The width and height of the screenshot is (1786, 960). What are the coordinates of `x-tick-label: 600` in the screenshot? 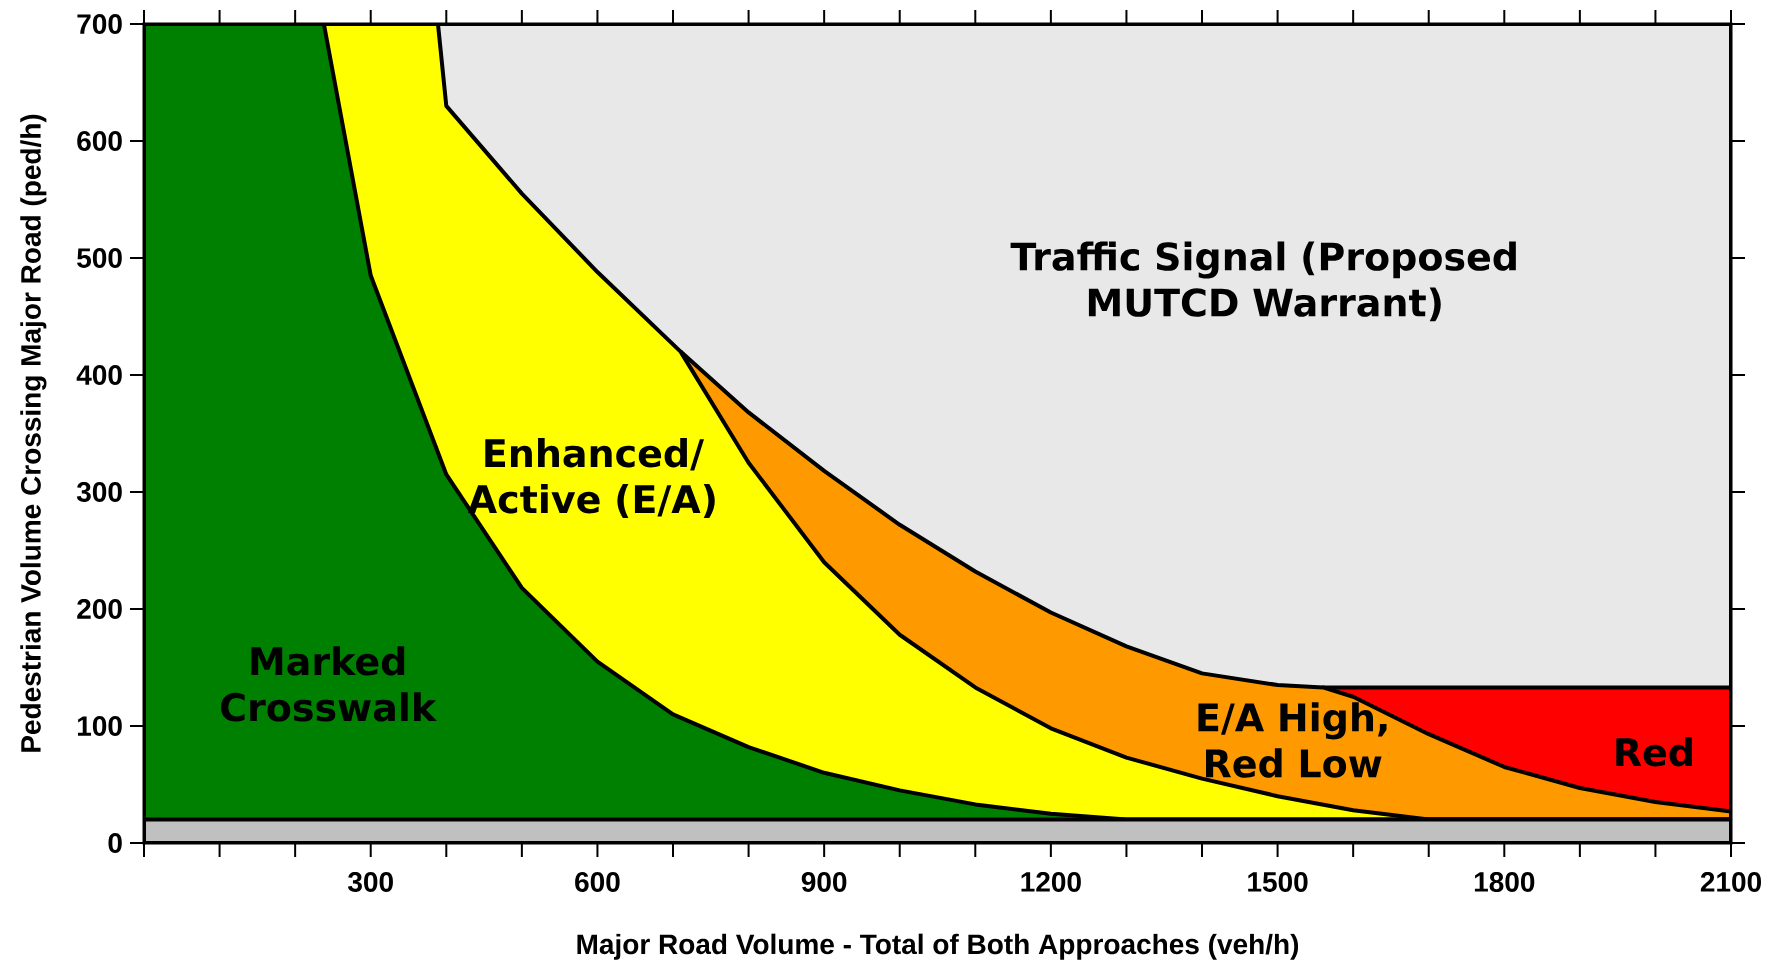 It's located at (597, 882).